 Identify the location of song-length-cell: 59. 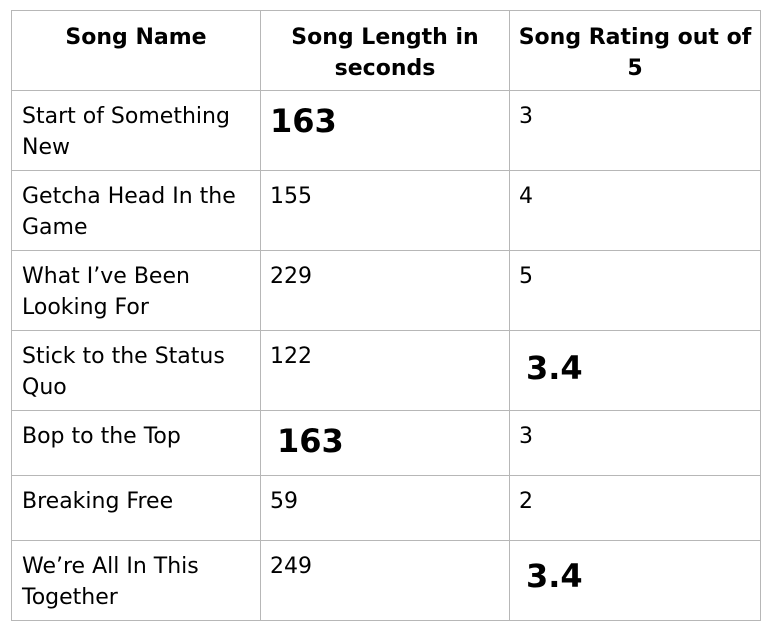
(385, 508).